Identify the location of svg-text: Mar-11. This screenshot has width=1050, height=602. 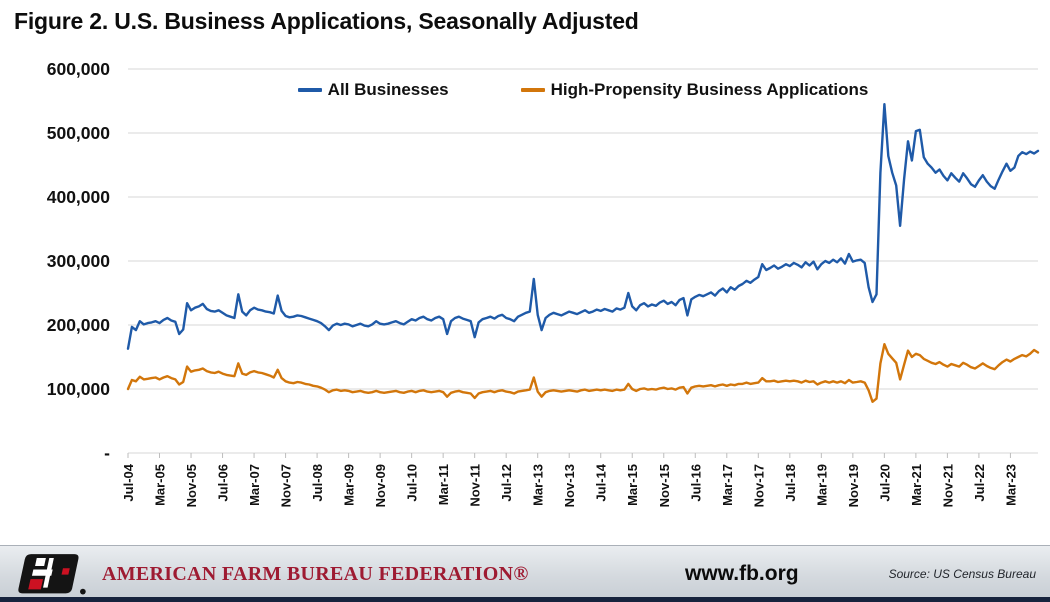
(443, 484).